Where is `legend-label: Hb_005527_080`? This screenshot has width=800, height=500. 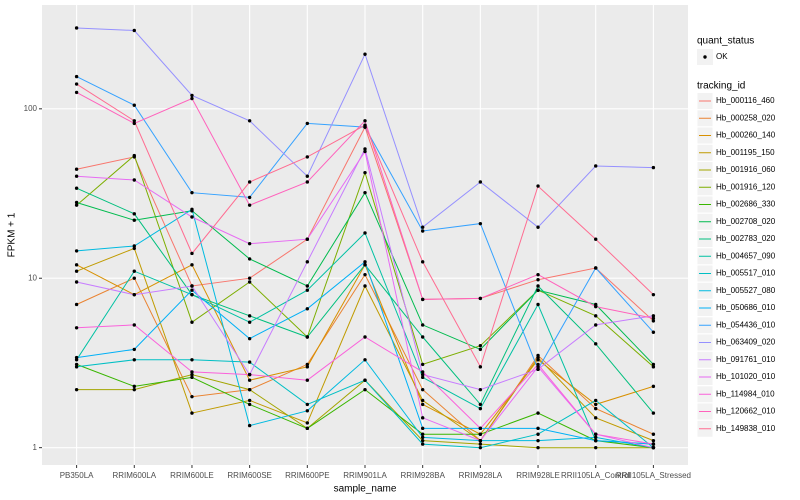
legend-label: Hb_005527_080 is located at coordinates (746, 290).